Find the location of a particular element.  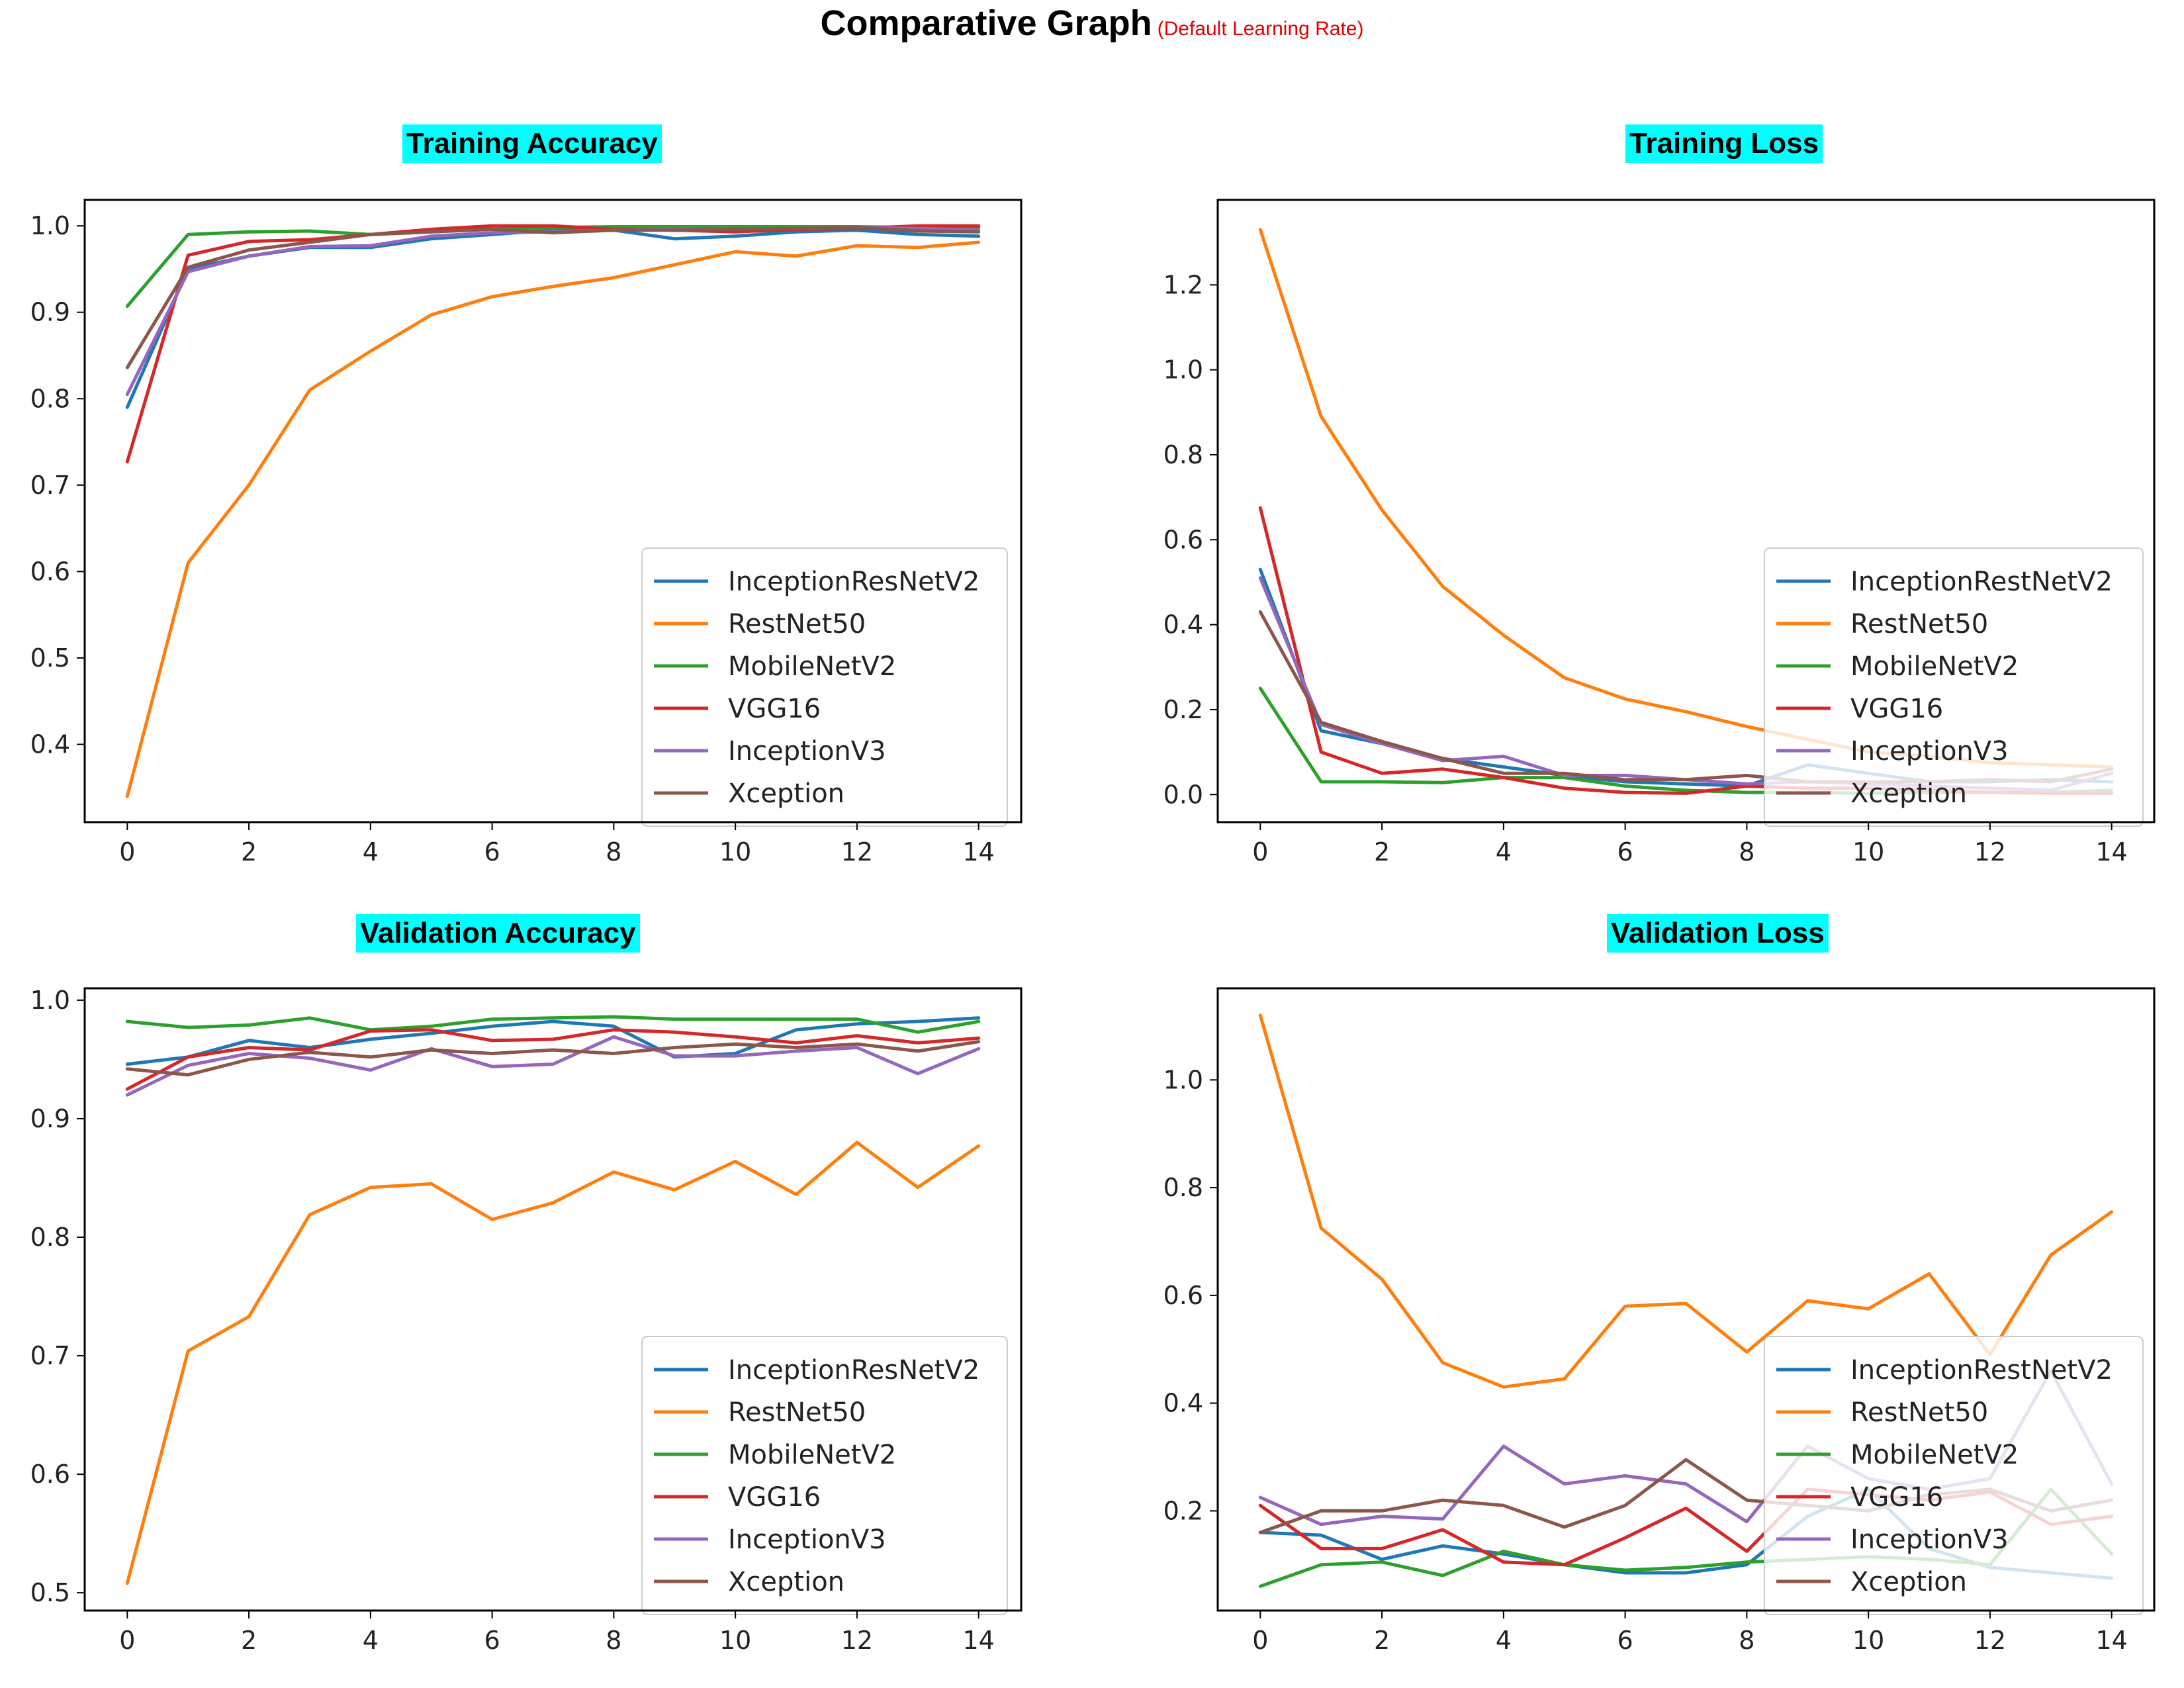

panel-title-validation-accuracy: Validation Accuracy is located at coordinates (498, 933).